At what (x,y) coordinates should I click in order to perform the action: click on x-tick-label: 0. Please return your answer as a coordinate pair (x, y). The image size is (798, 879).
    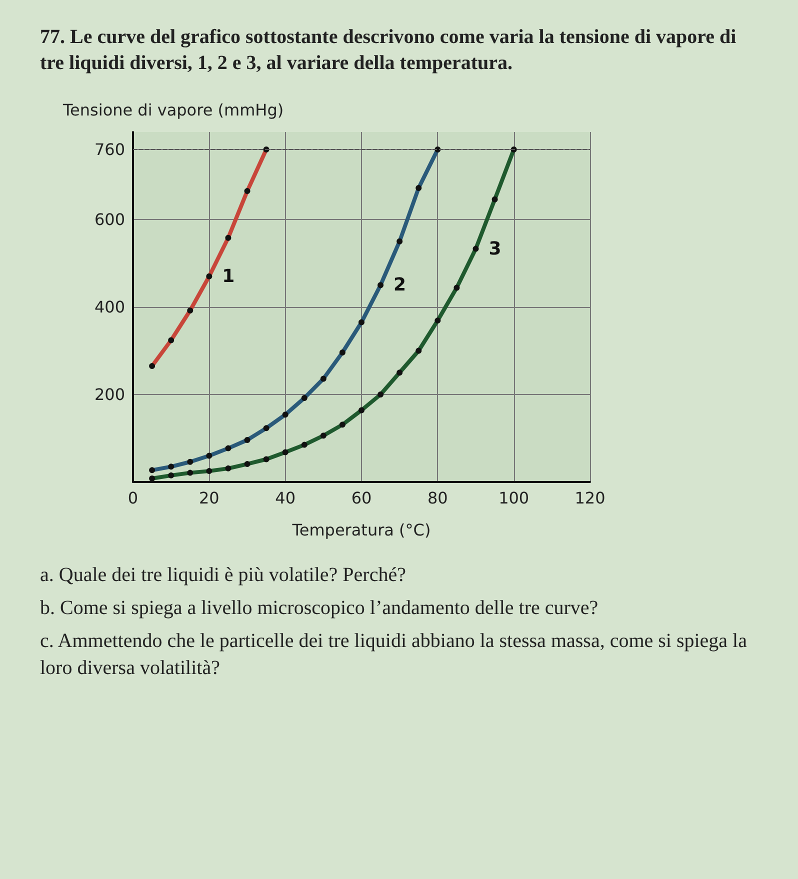
    Looking at the image, I should click on (133, 498).